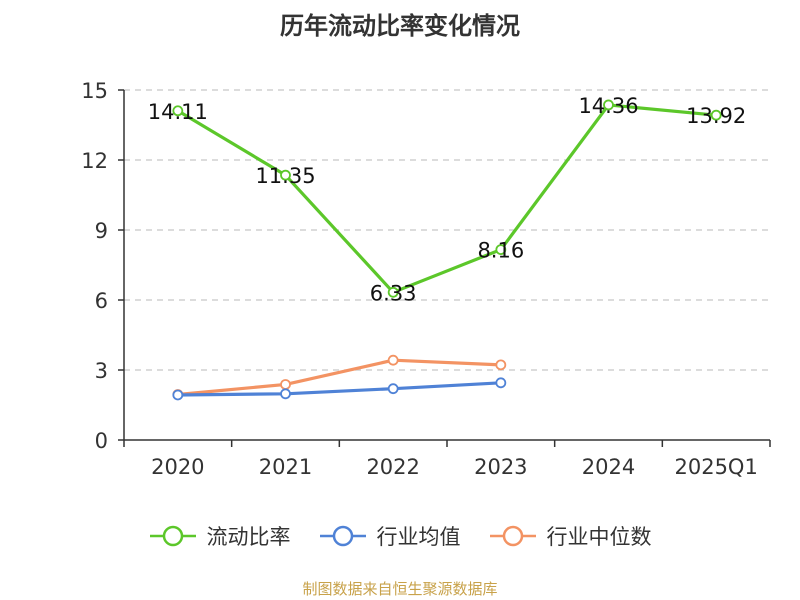 This screenshot has width=800, height=600. I want to click on x-tick-label: 2020, so click(177, 467).